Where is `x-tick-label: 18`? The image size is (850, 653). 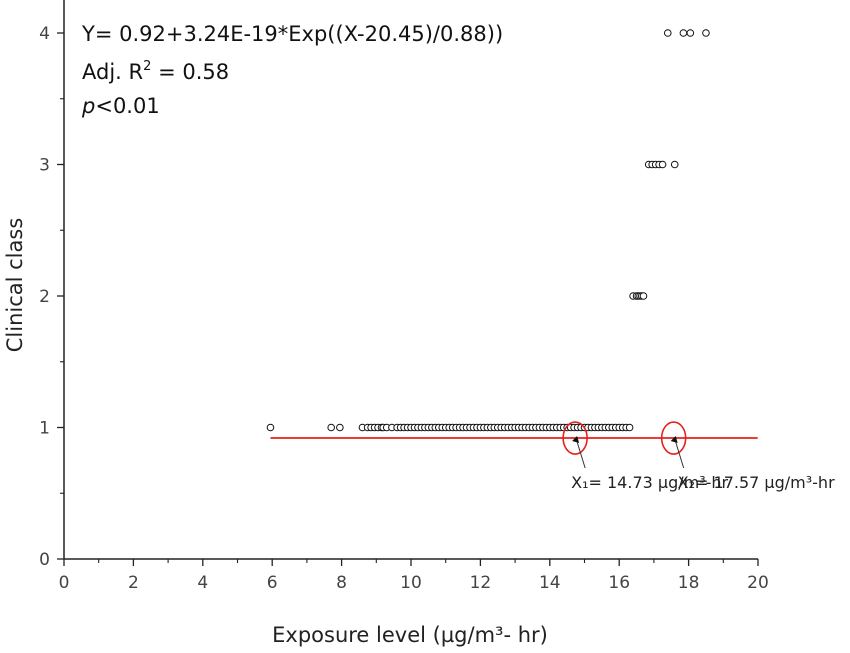 x-tick-label: 18 is located at coordinates (689, 583).